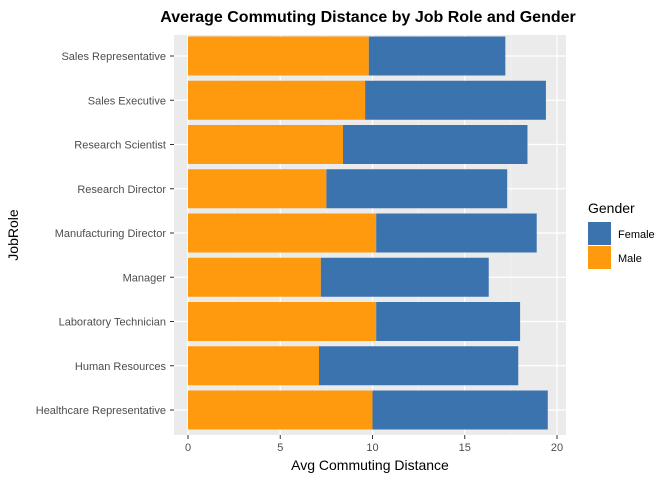  What do you see at coordinates (121, 367) in the screenshot?
I see `y-tick-label: Human Resources` at bounding box center [121, 367].